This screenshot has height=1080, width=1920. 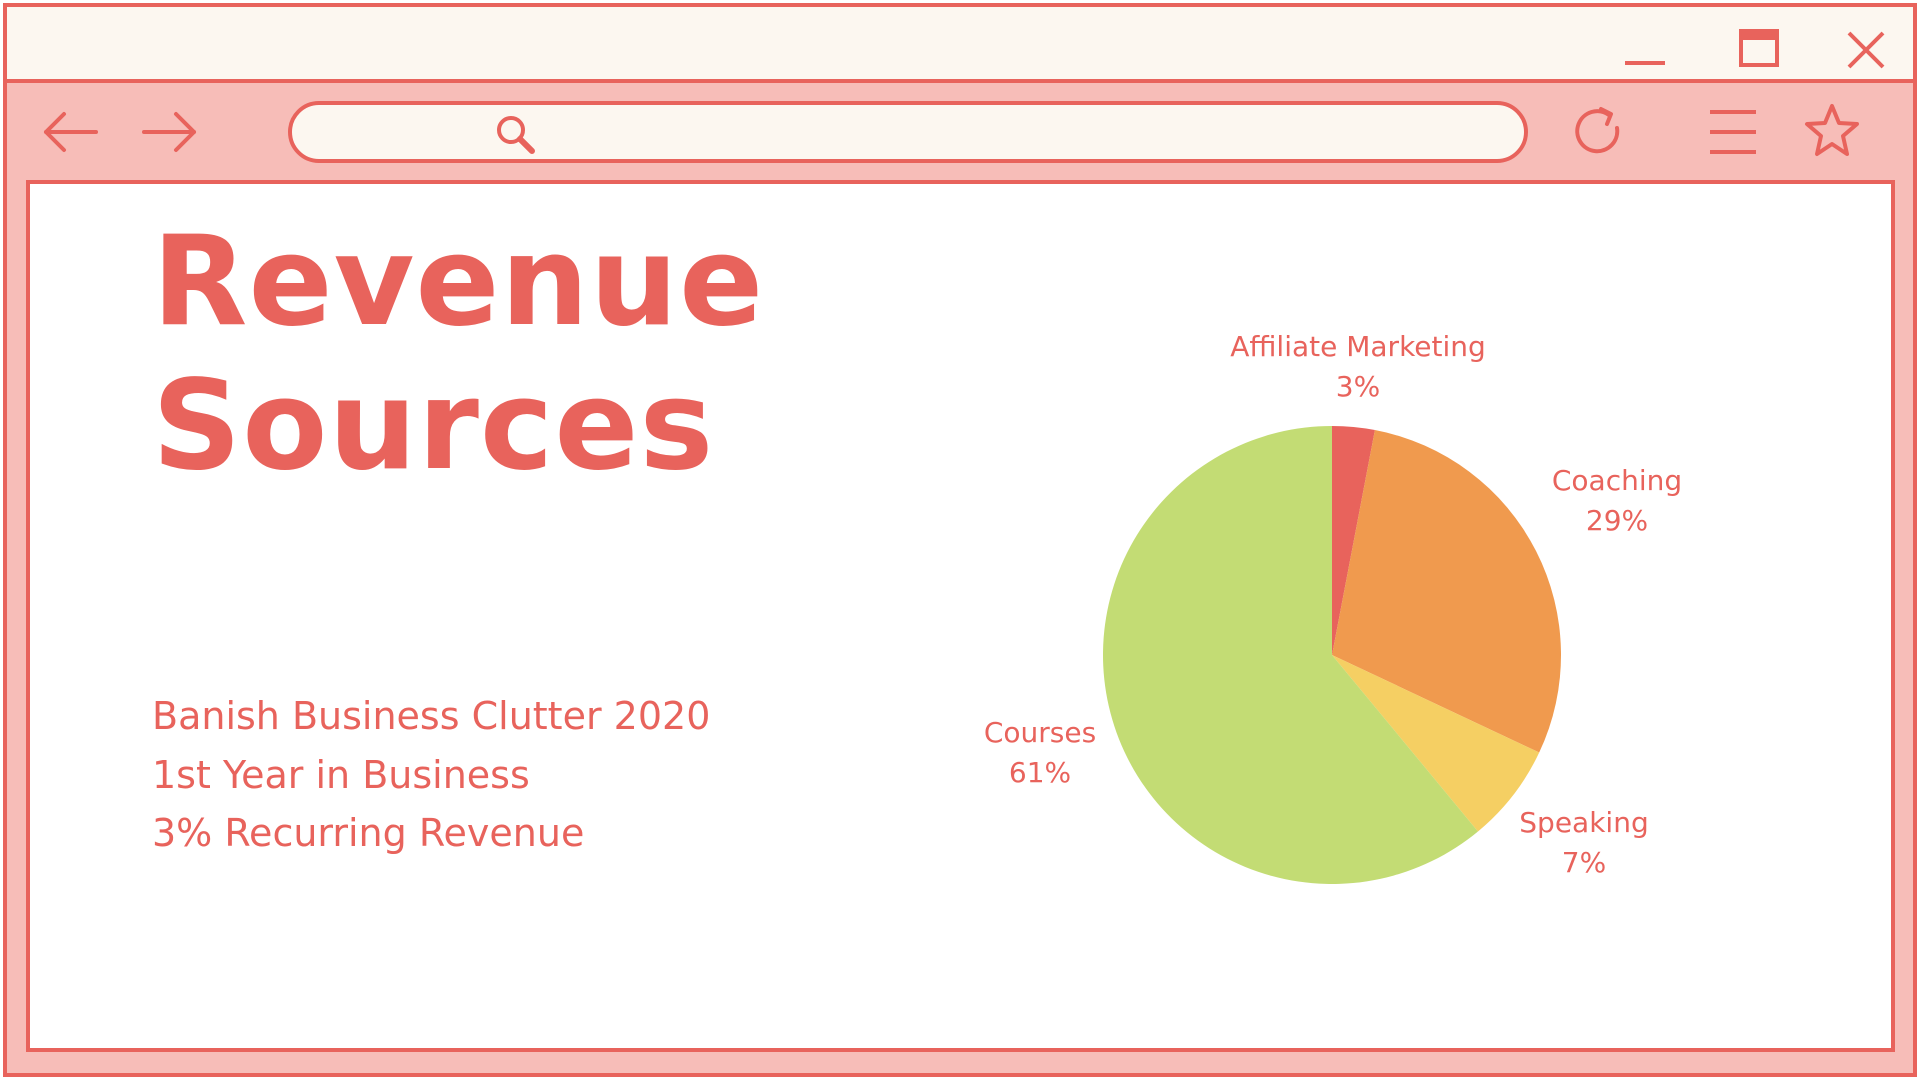 I want to click on page-title: Revenue Sources, so click(x=458, y=354).